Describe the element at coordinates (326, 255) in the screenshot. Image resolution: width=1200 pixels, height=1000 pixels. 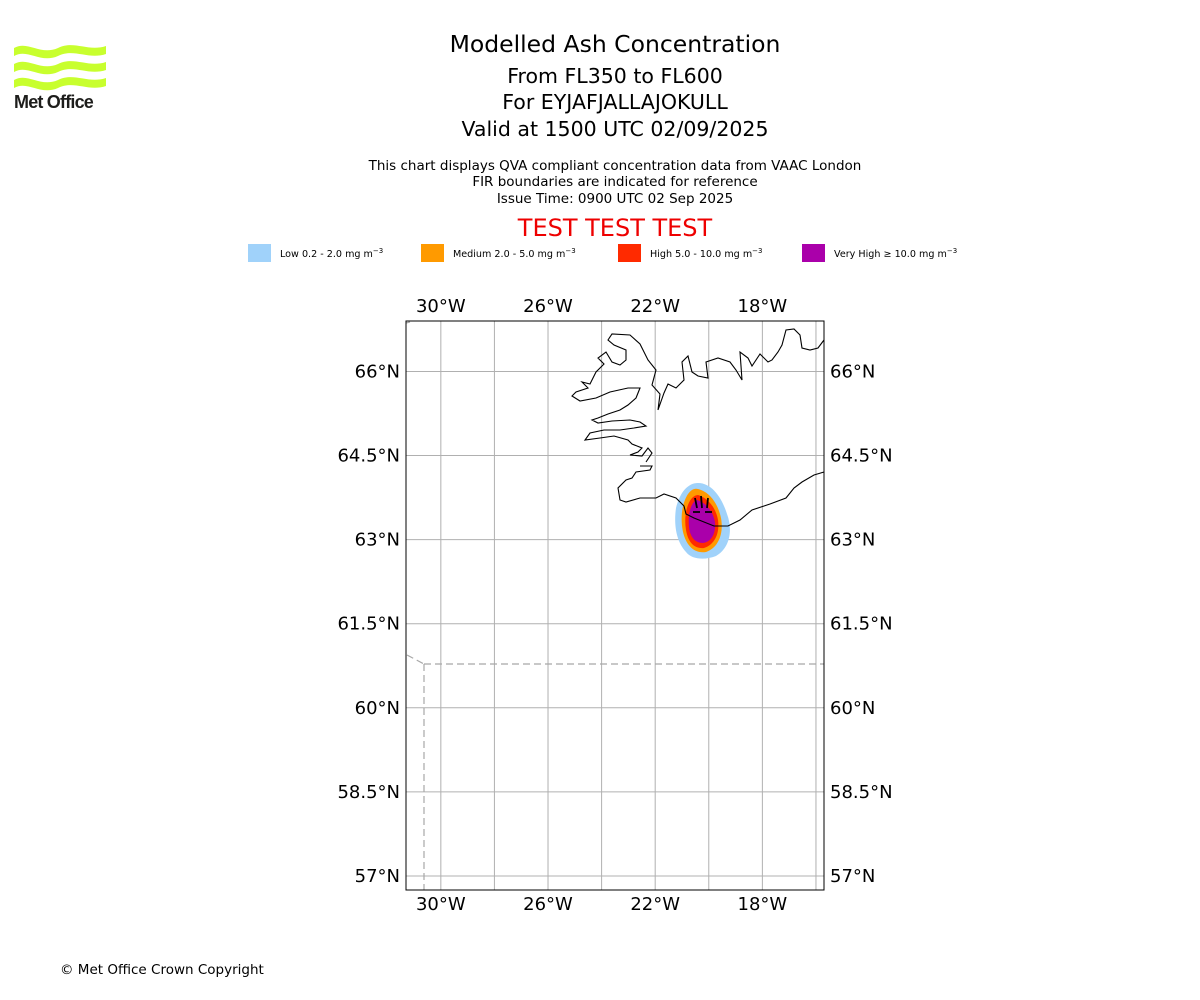
I see `legend-label-low: Low 0.2 - 2.0 mg m` at that location.